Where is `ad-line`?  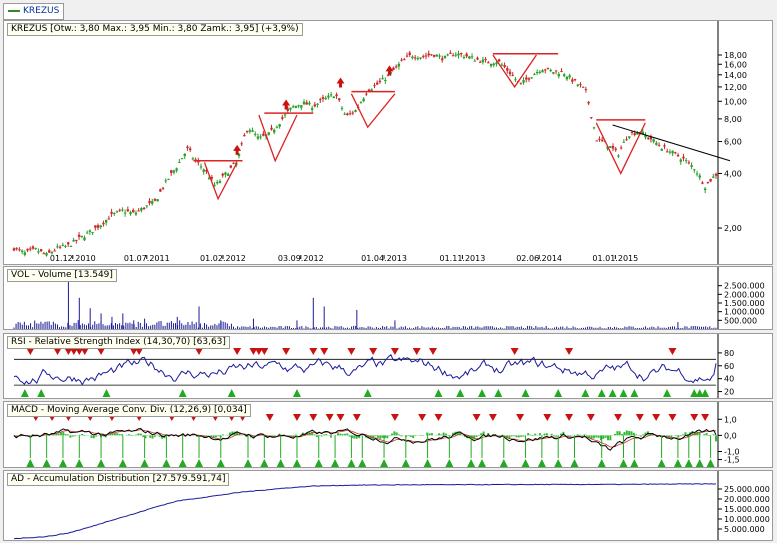 ad-line is located at coordinates (365, 511).